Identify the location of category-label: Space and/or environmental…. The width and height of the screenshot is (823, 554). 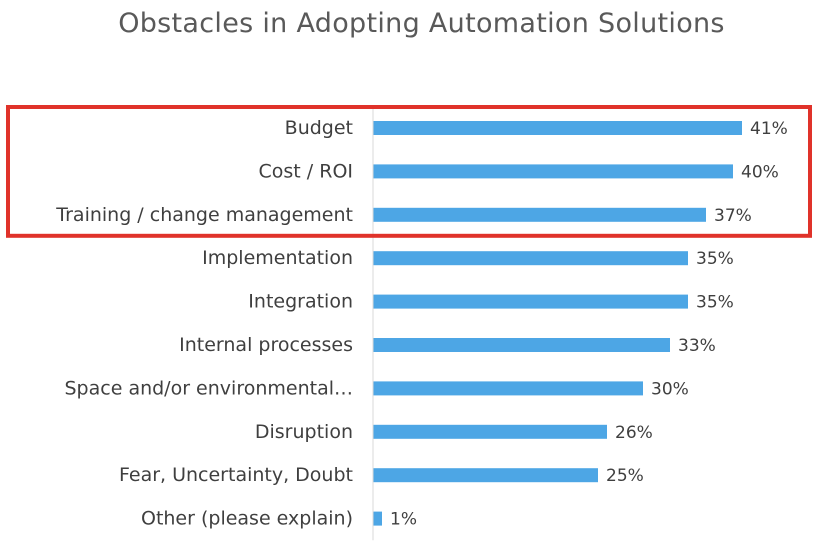
(209, 388).